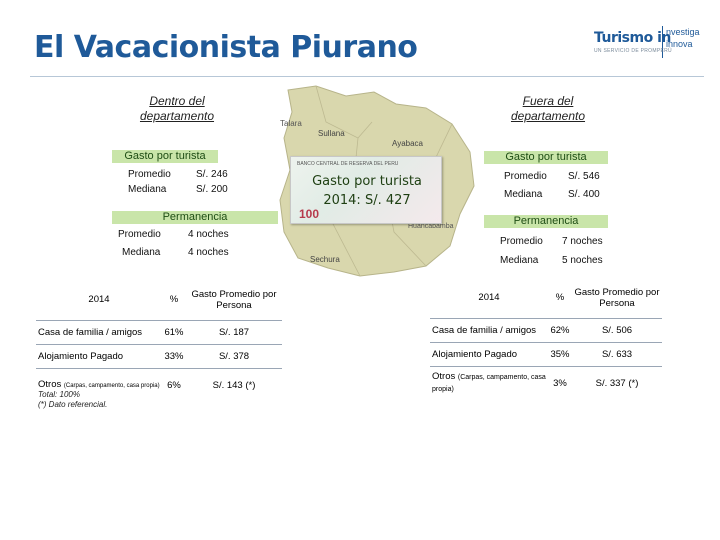  I want to click on logo-side-line1: nvestiga, so click(683, 32).